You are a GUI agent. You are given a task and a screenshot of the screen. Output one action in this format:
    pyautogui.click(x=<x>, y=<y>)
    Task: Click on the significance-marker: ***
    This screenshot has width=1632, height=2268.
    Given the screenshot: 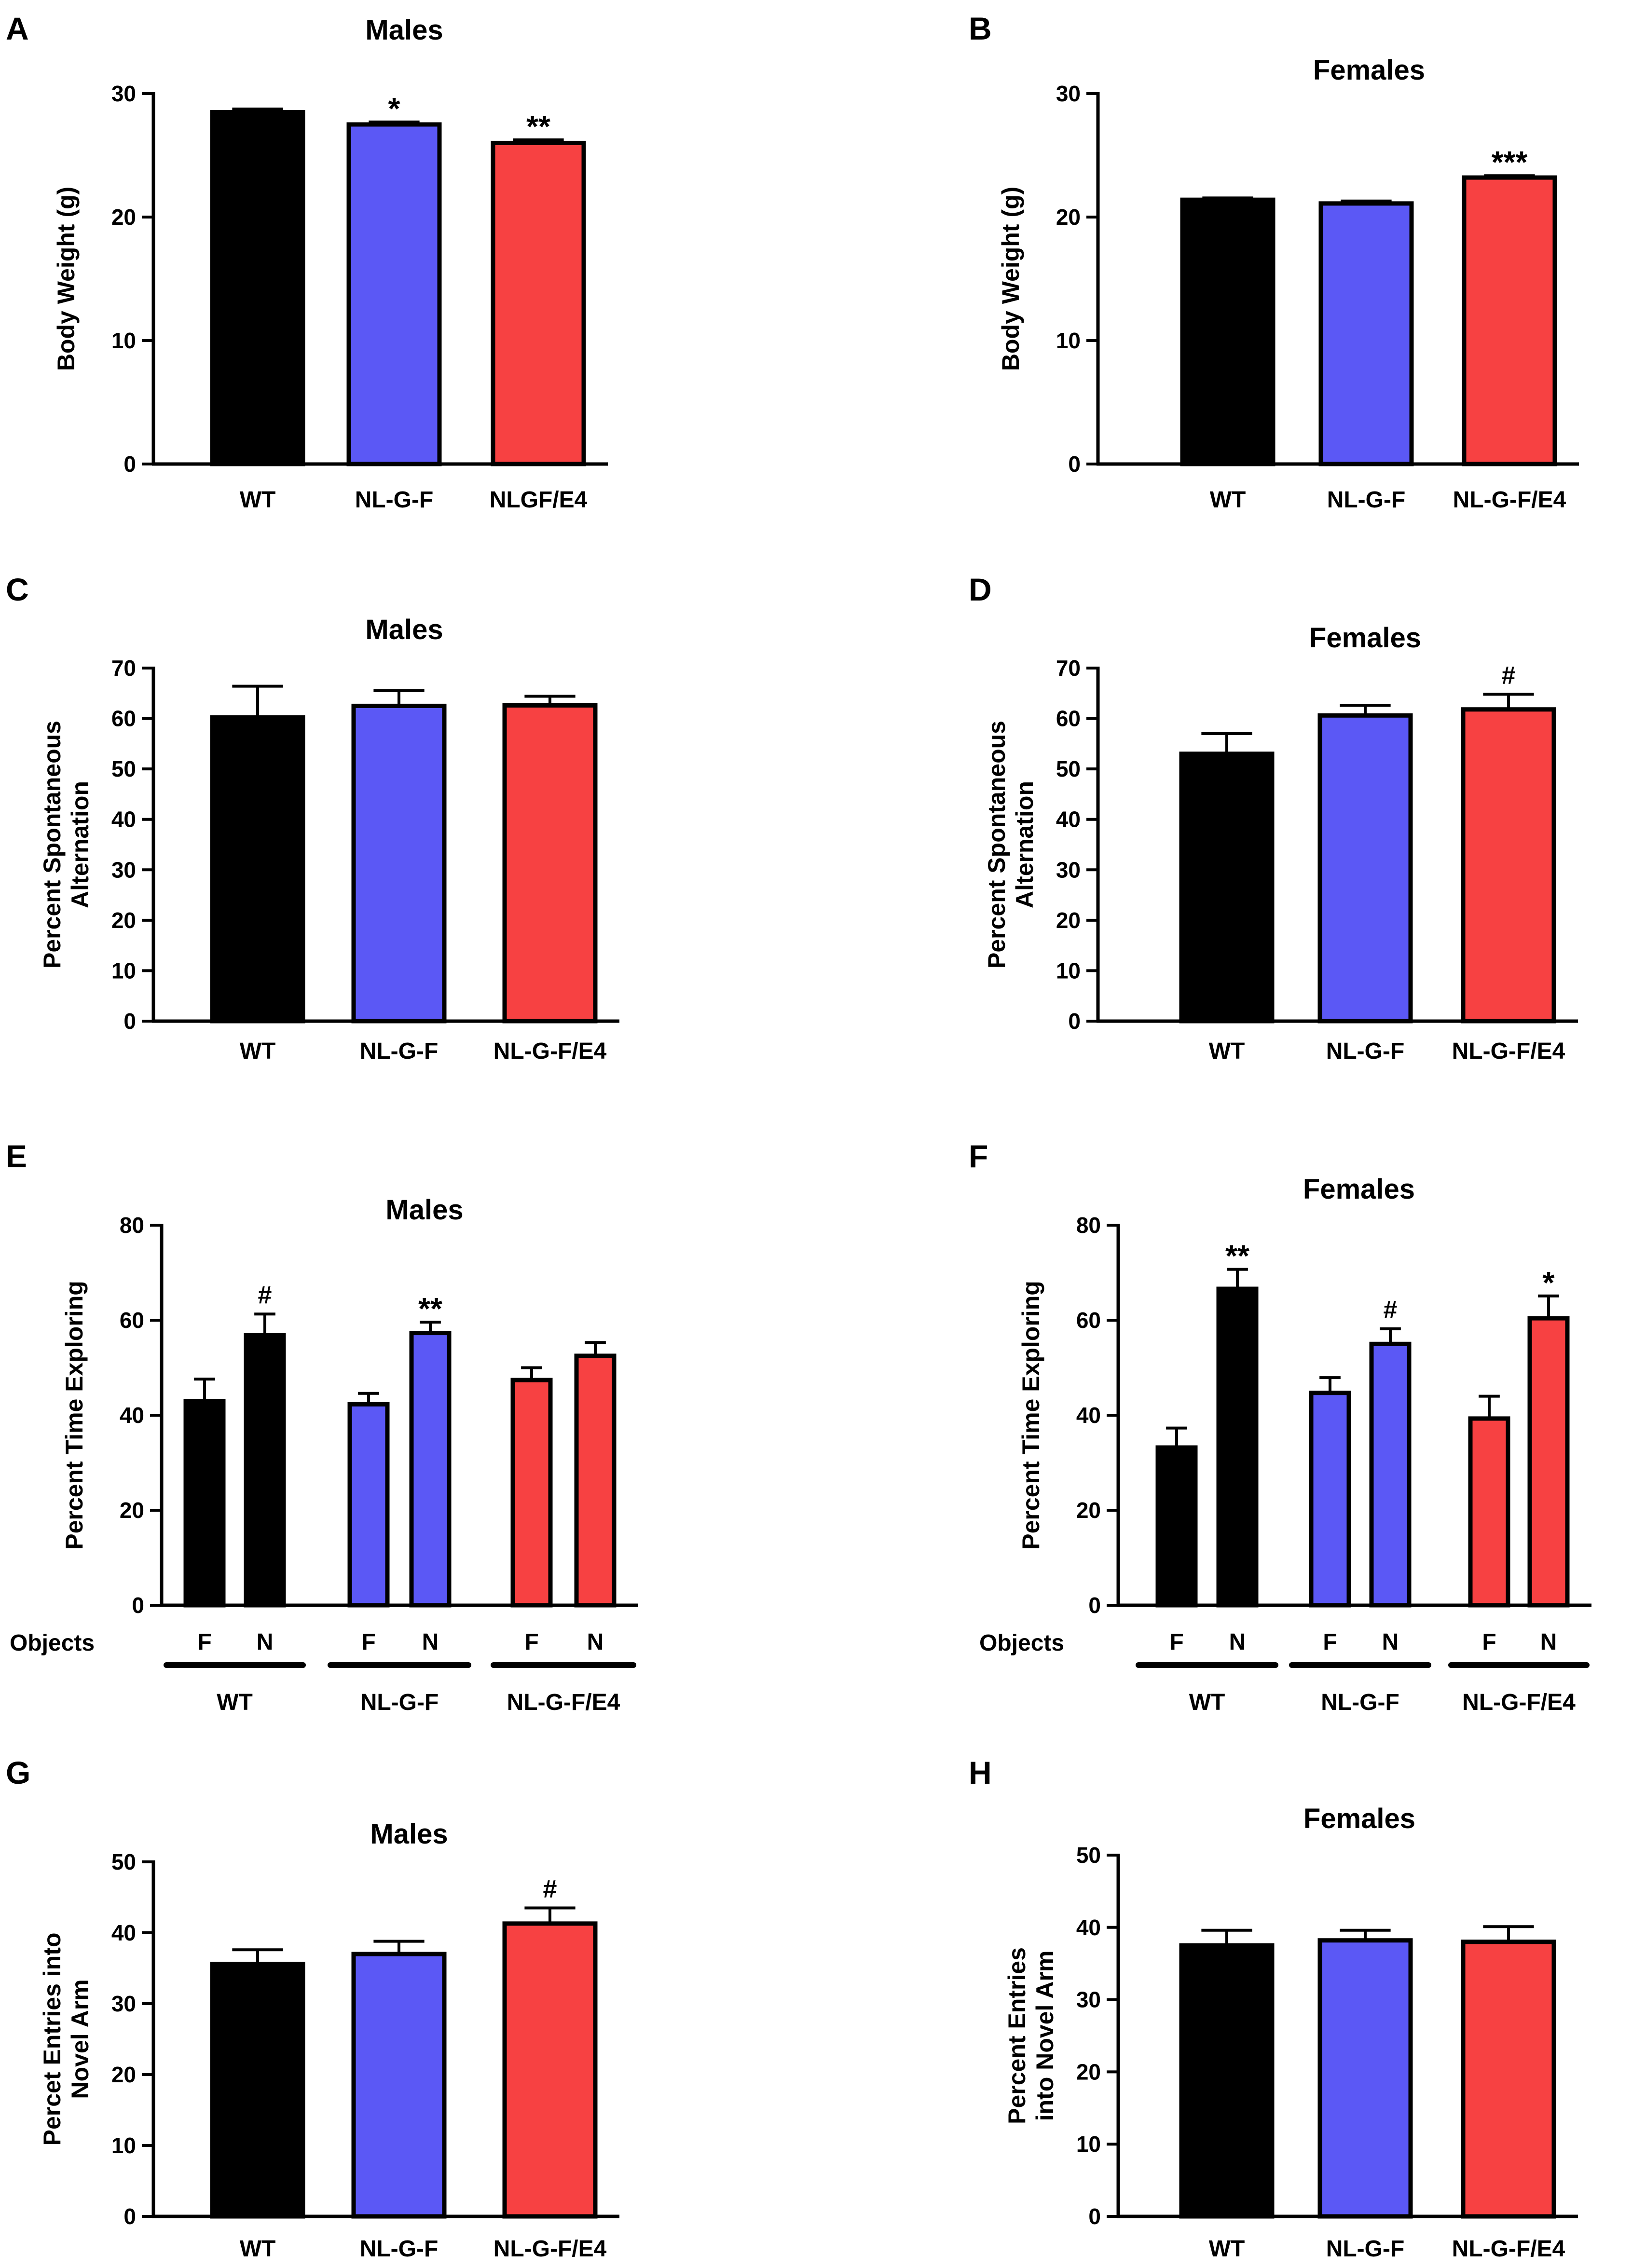 What is the action you would take?
    pyautogui.click(x=1510, y=162)
    